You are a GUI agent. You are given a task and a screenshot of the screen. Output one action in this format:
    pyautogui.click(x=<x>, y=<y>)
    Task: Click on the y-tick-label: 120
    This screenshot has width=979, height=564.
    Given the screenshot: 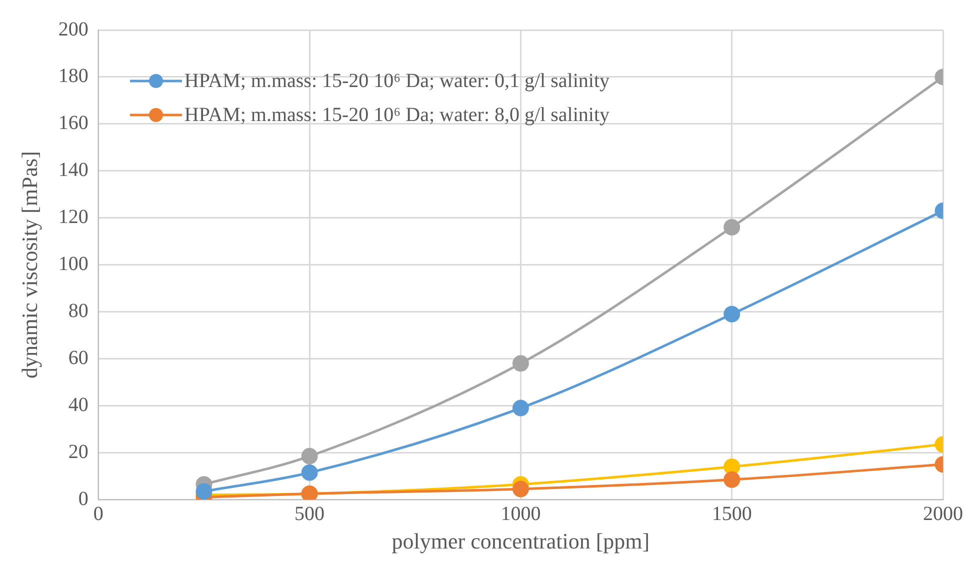 What is the action you would take?
    pyautogui.click(x=73, y=217)
    